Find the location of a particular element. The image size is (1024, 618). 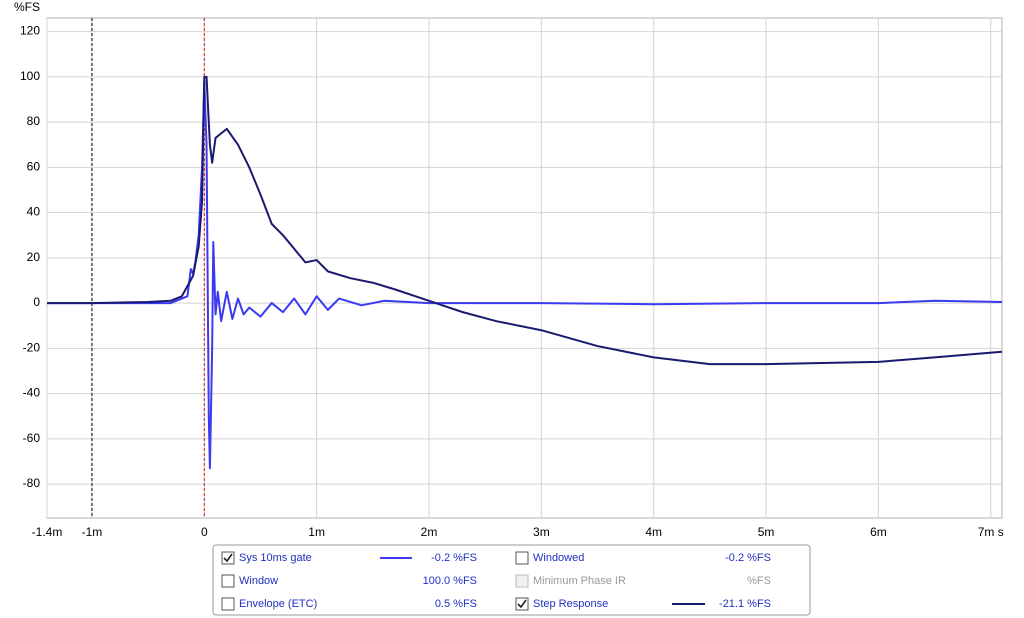

x-tick-label: -1.4m is located at coordinates (47, 532).